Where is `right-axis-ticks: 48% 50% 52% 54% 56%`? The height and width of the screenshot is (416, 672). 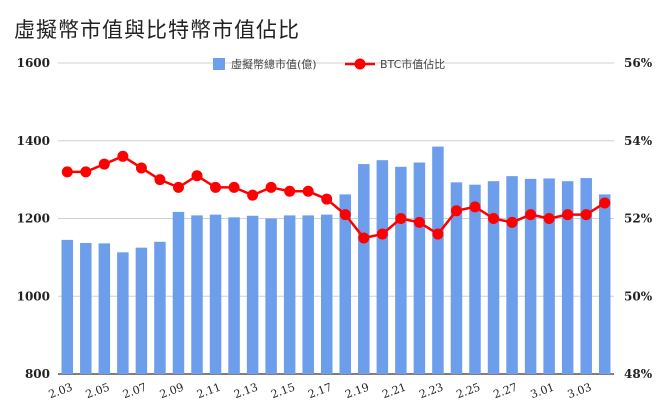 right-axis-ticks: 48% 50% 52% 54% 56% is located at coordinates (638, 218).